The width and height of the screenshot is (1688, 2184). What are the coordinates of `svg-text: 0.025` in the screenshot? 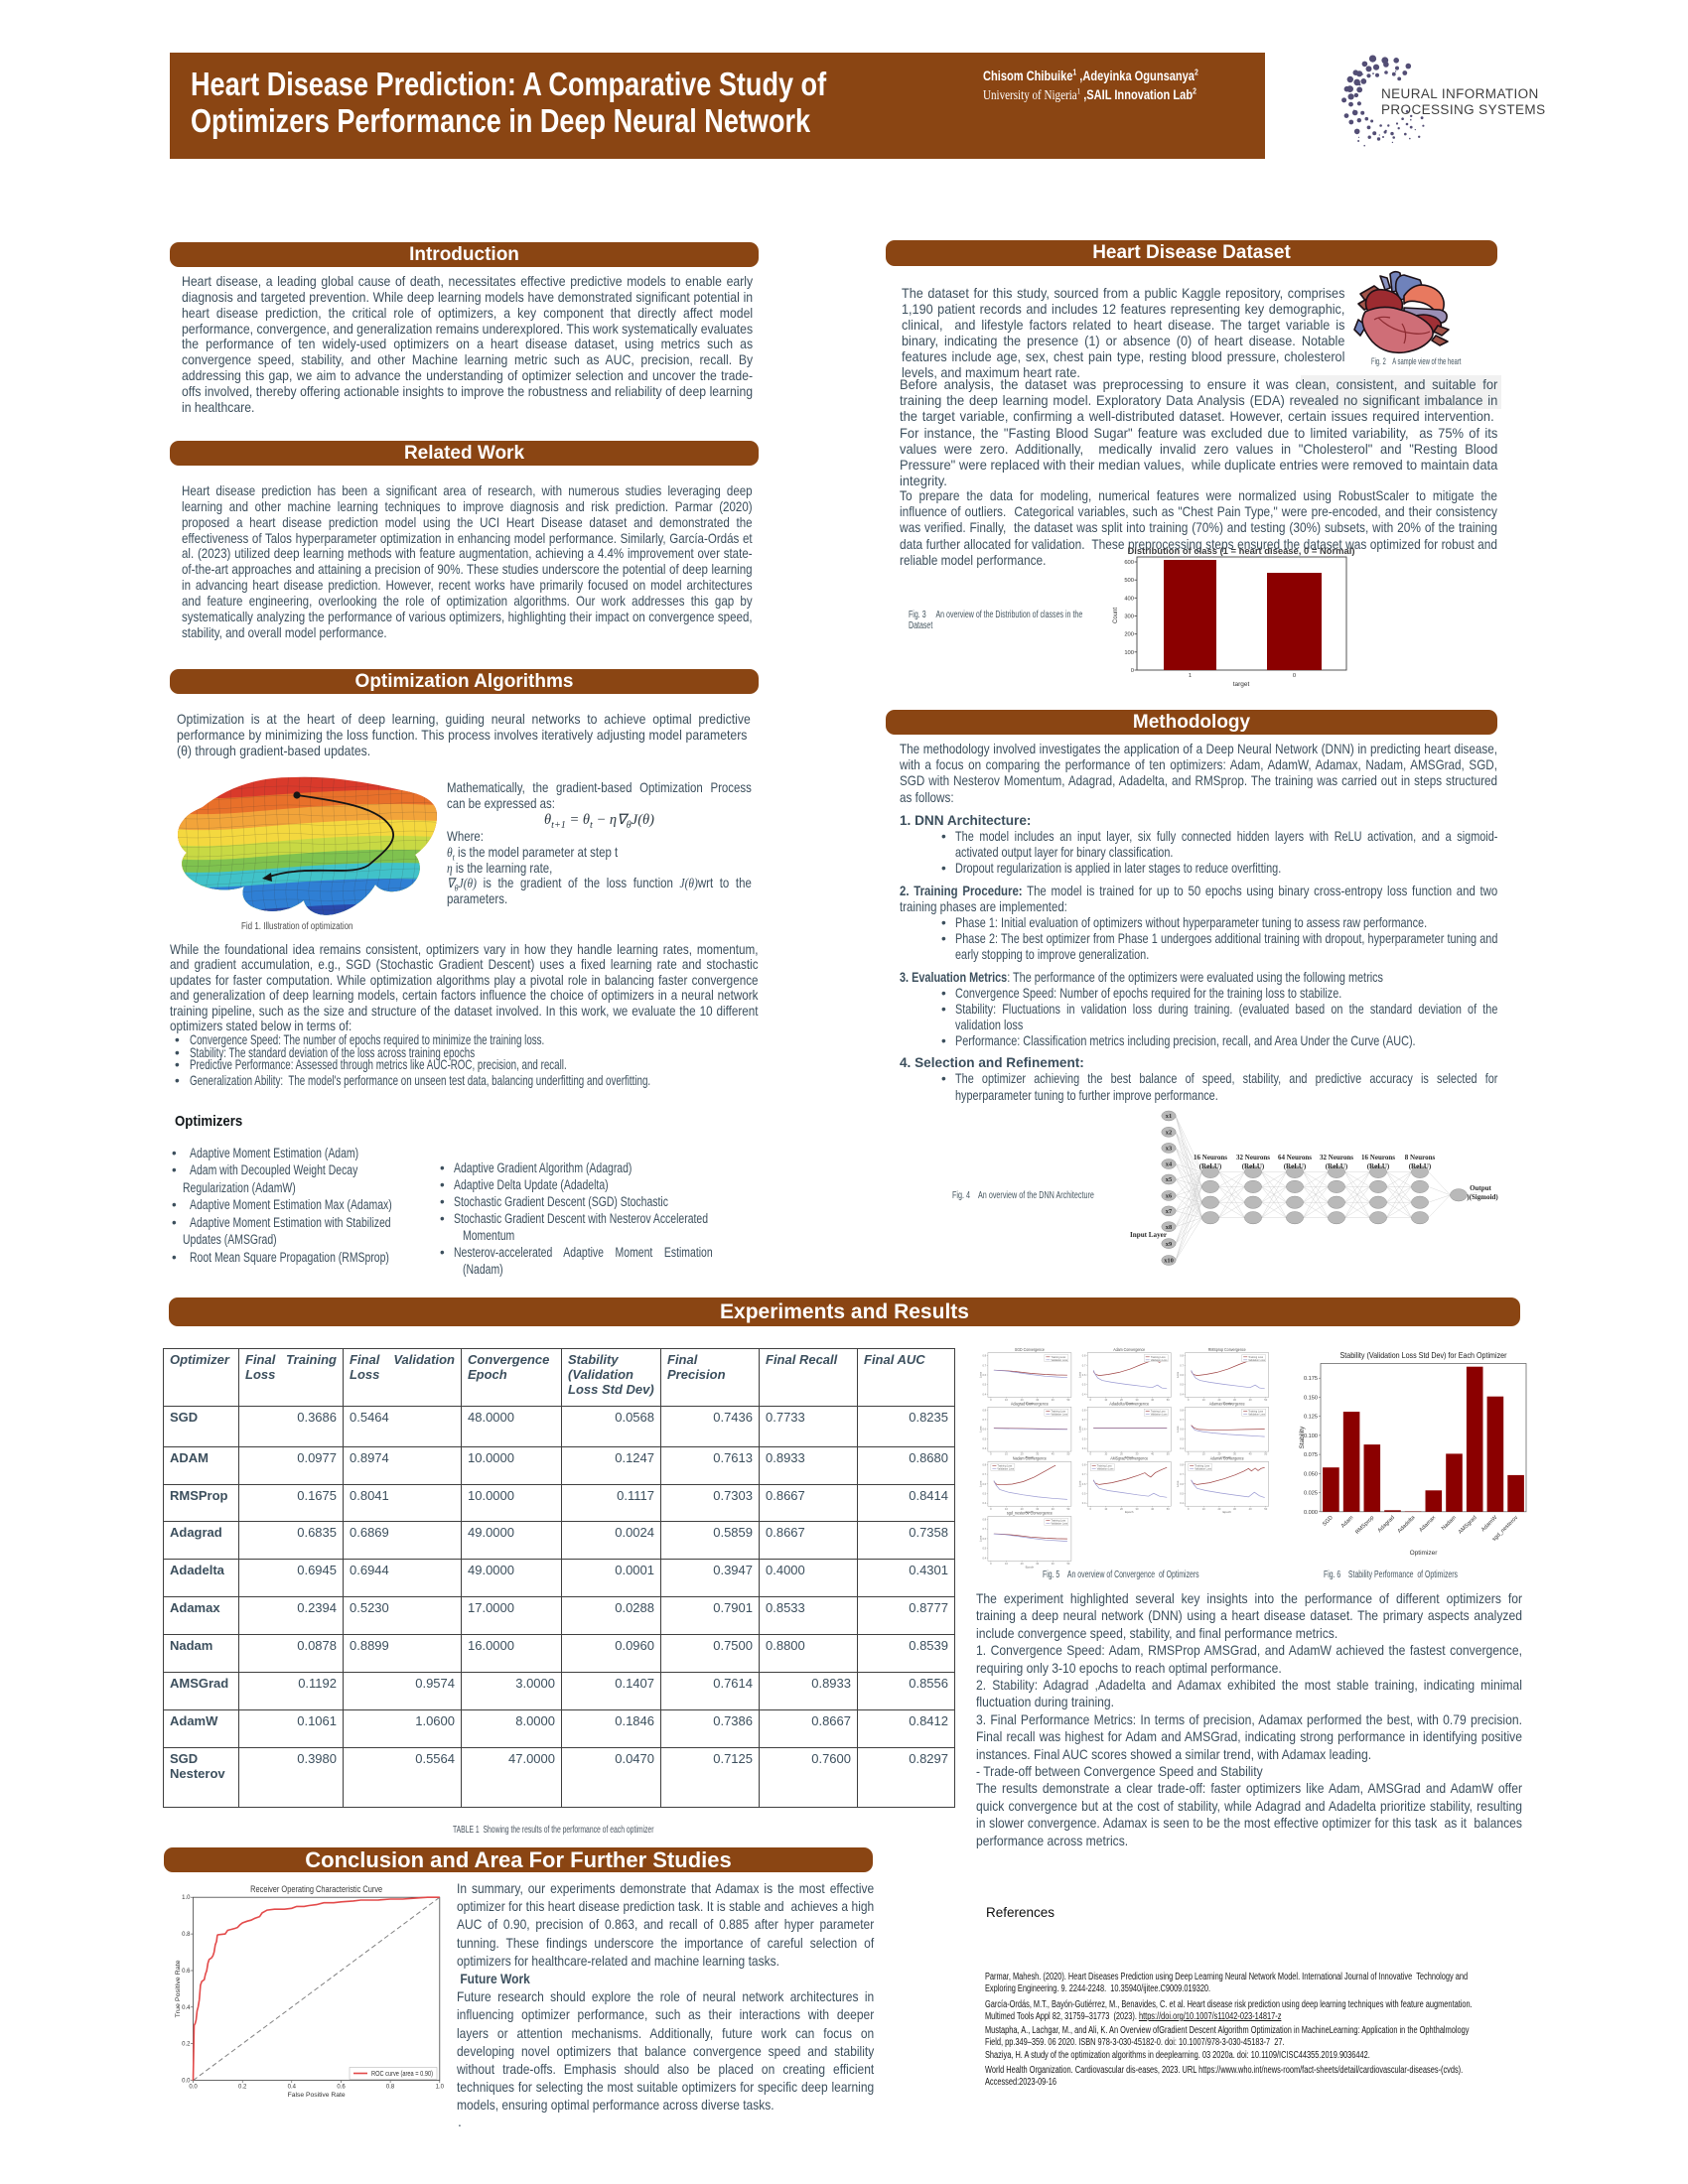 It's located at (1311, 1494).